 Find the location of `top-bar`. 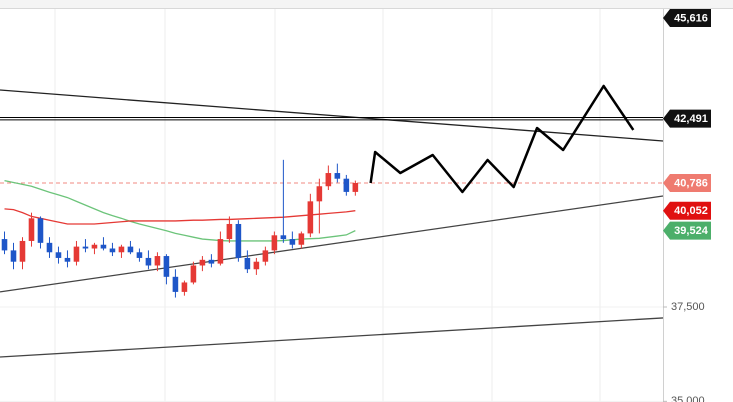

top-bar is located at coordinates (366, 4).